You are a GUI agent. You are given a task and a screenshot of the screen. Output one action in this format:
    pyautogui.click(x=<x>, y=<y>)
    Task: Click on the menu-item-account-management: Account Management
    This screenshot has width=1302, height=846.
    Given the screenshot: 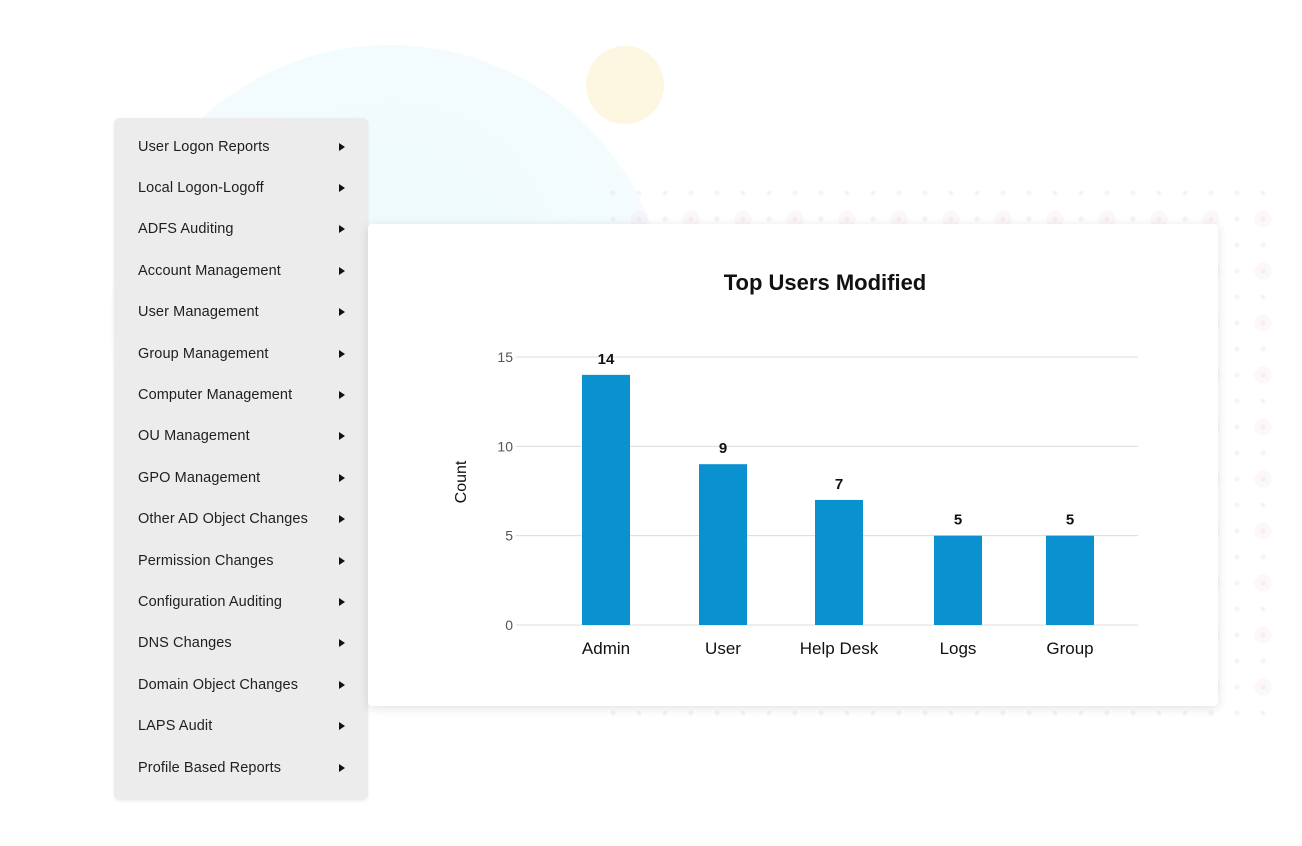 What is the action you would take?
    pyautogui.click(x=241, y=270)
    